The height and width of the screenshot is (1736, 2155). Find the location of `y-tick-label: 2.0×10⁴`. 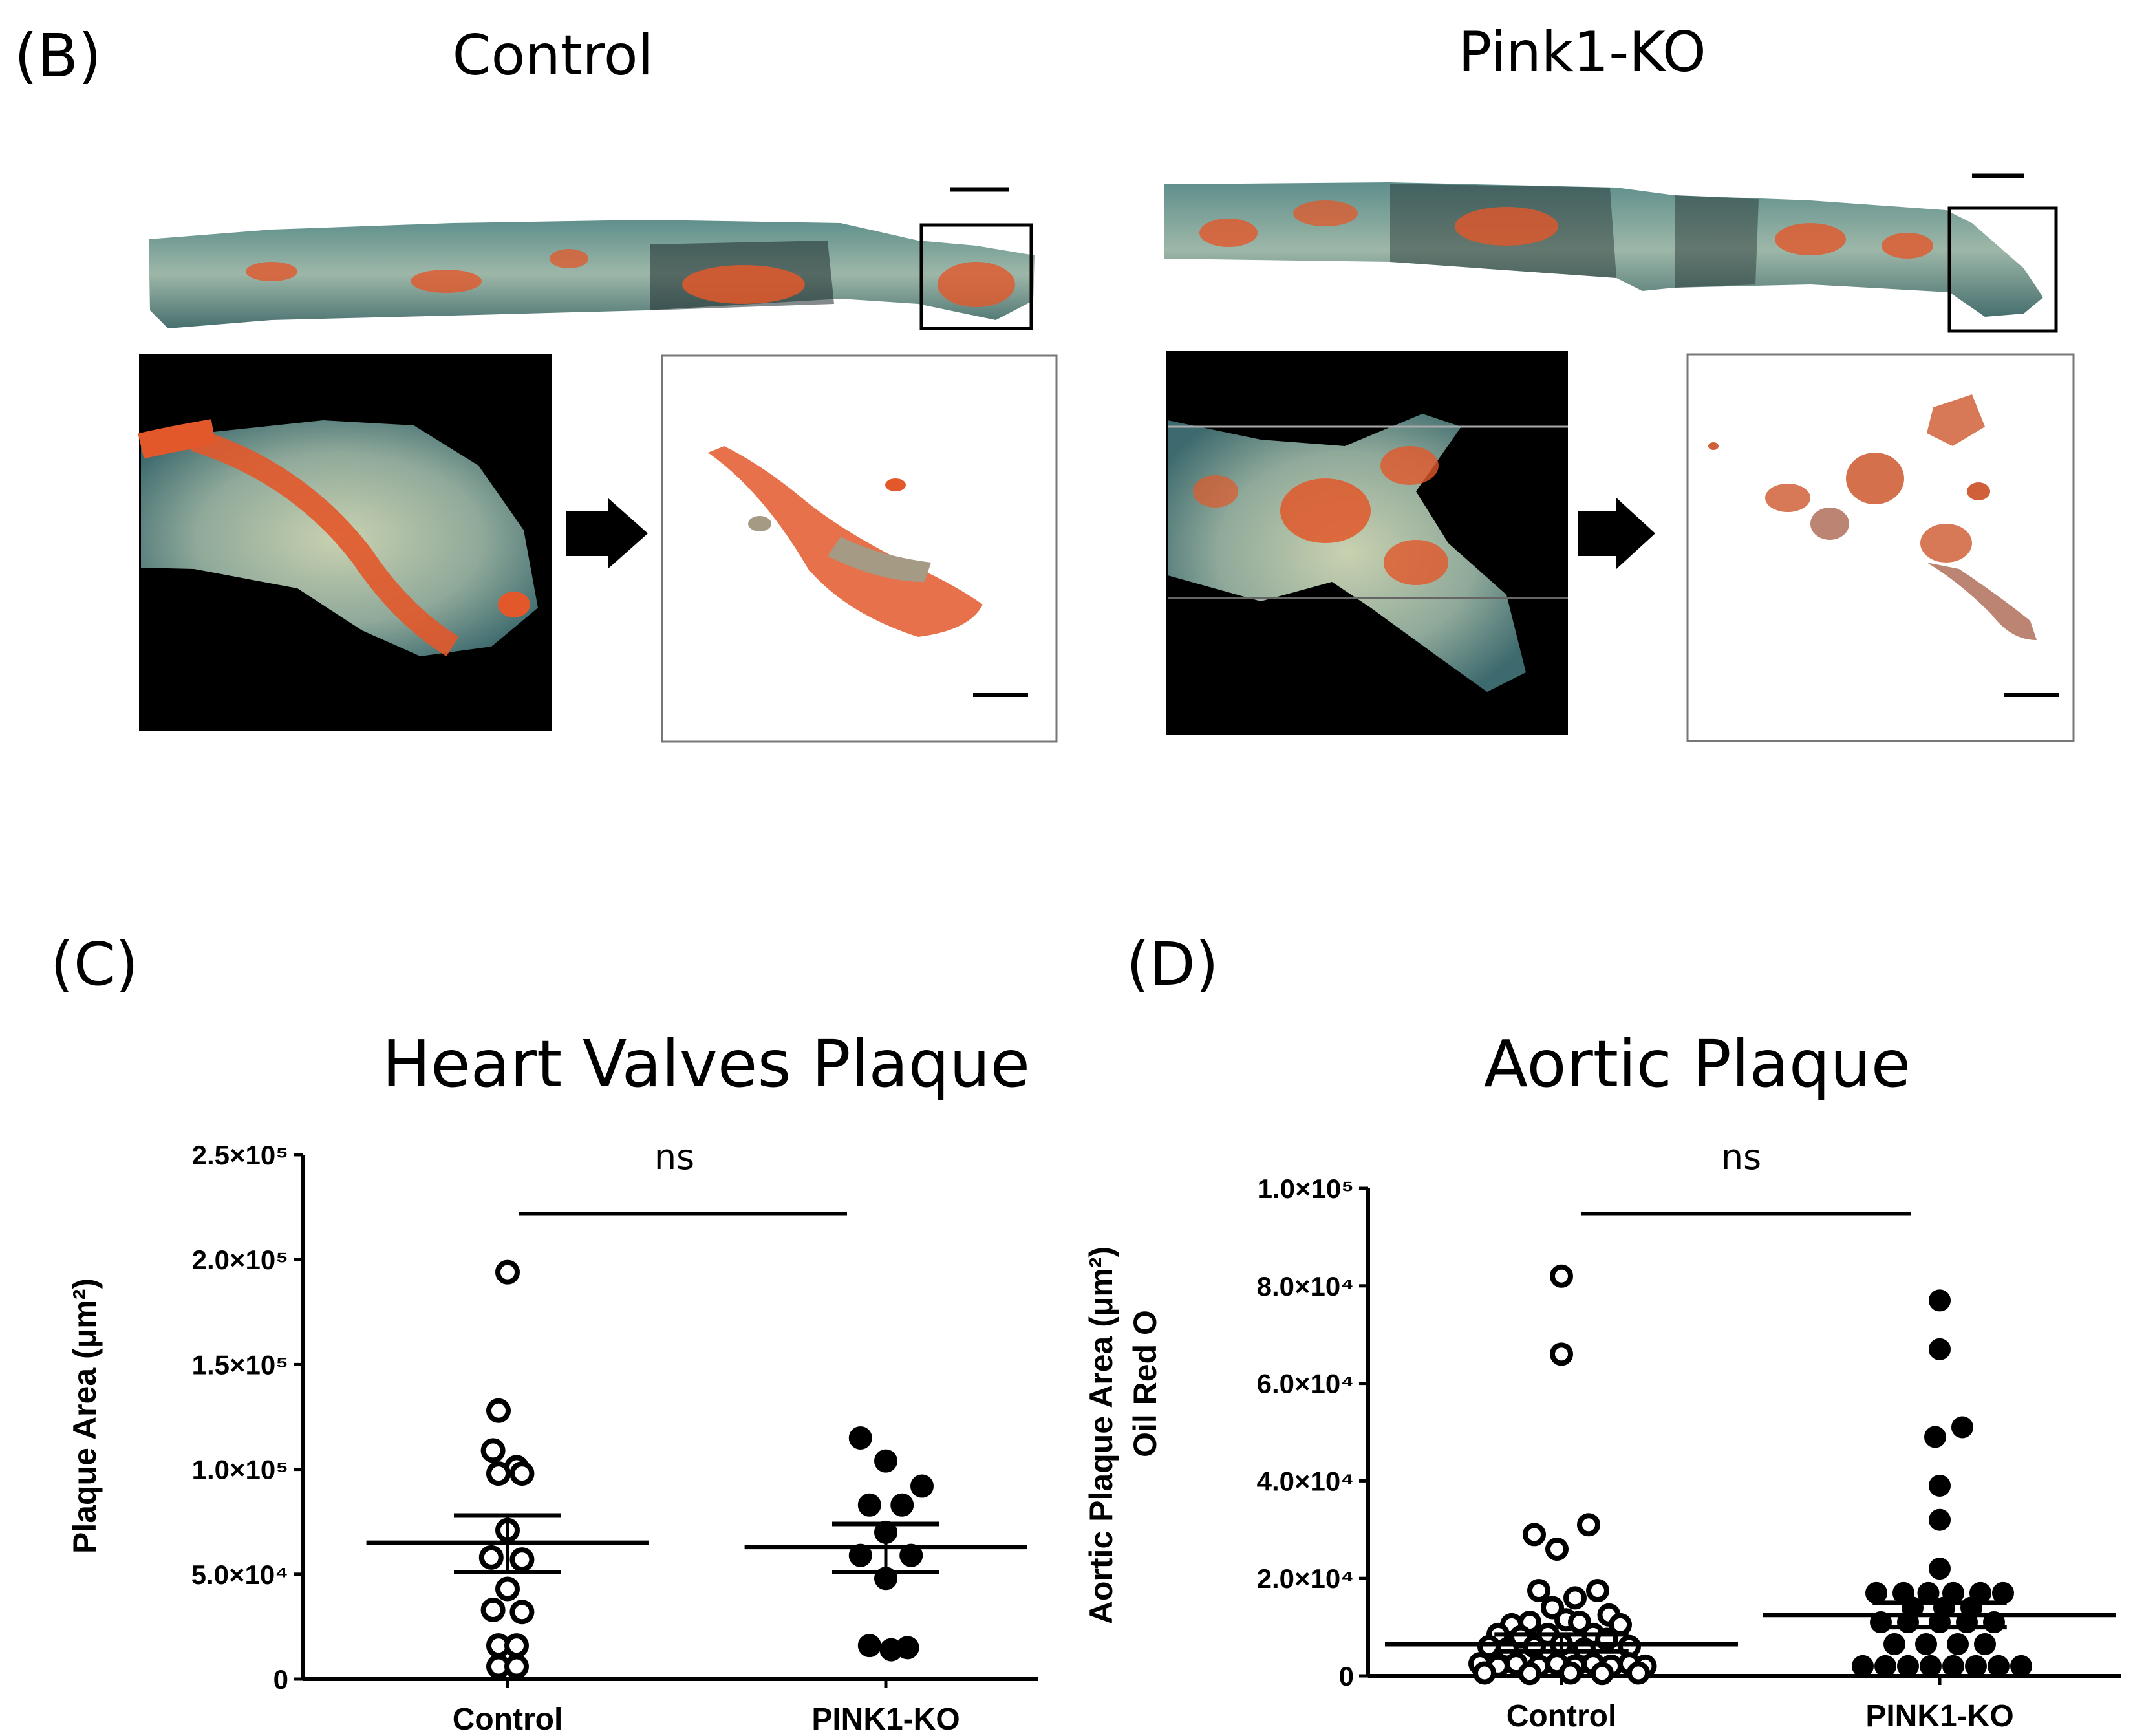

y-tick-label: 2.0×10⁴ is located at coordinates (1305, 1578).